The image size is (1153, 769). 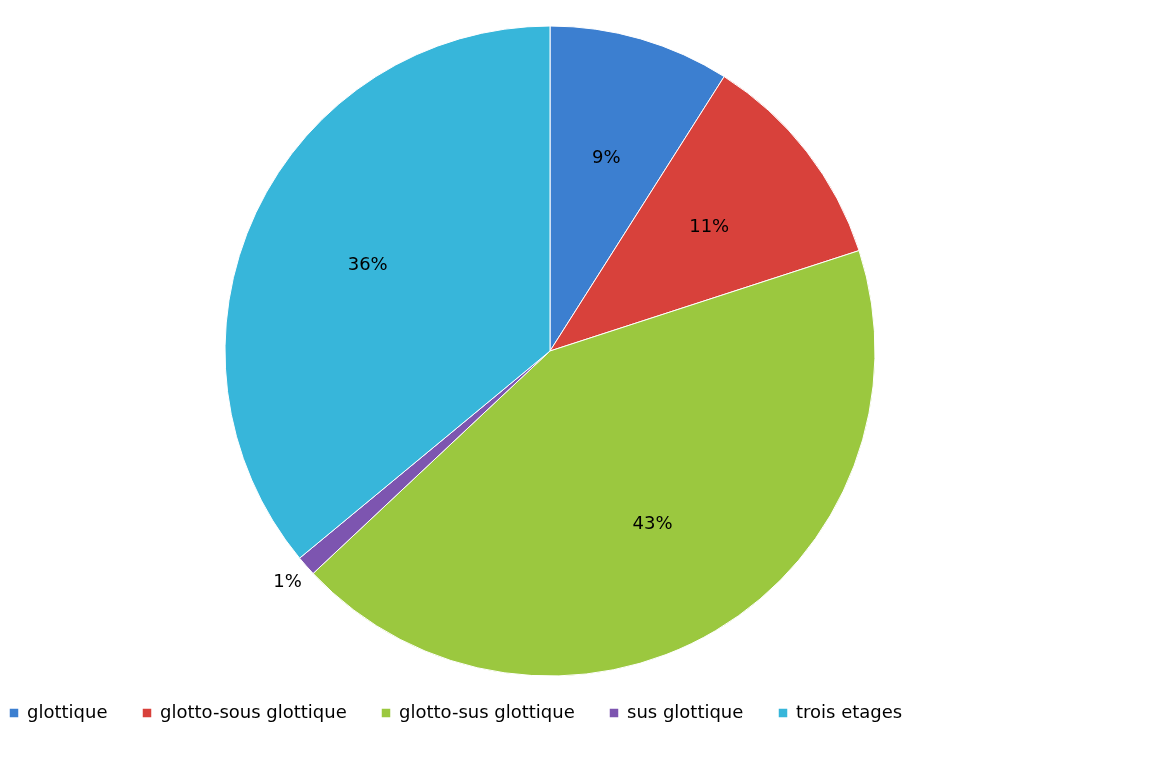 I want to click on legend-label: sus glottique, so click(x=685, y=711).